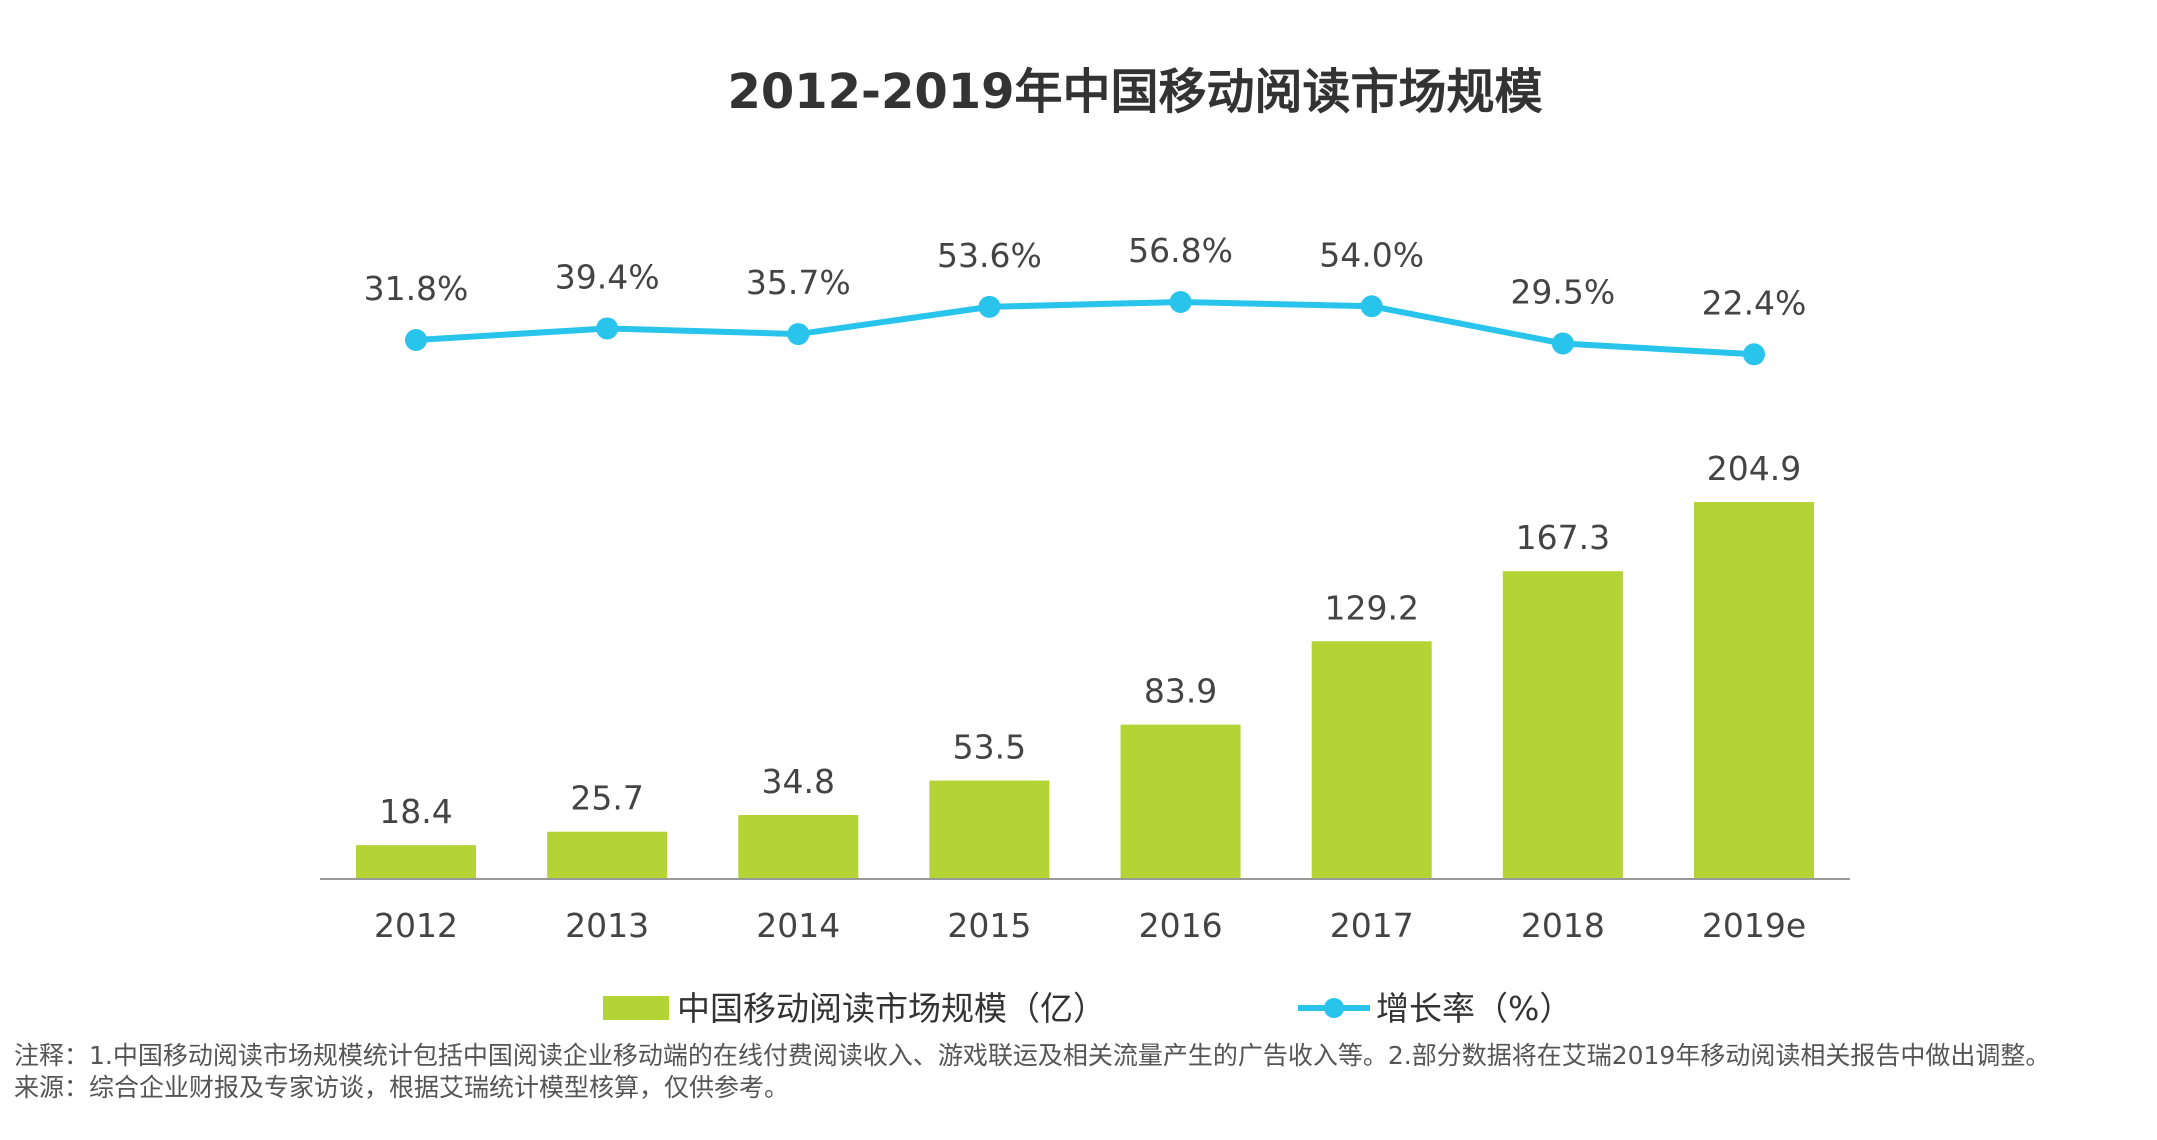 This screenshot has width=2157, height=1140. Describe the element at coordinates (1563, 925) in the screenshot. I see `x-tick-label: 2018` at that location.